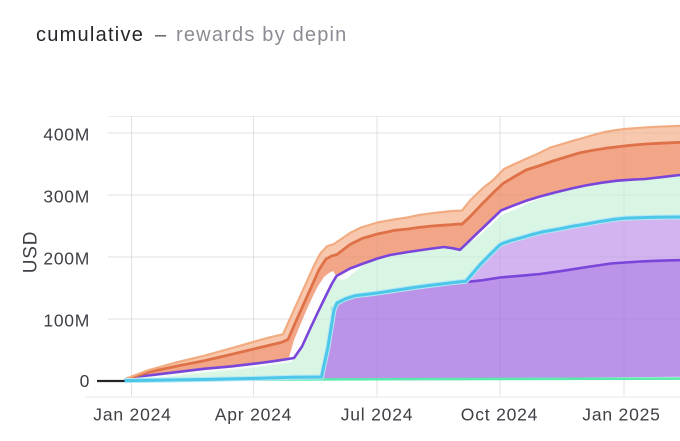 The image size is (680, 441). What do you see at coordinates (253, 415) in the screenshot?
I see `svg-text: Apr 2024` at bounding box center [253, 415].